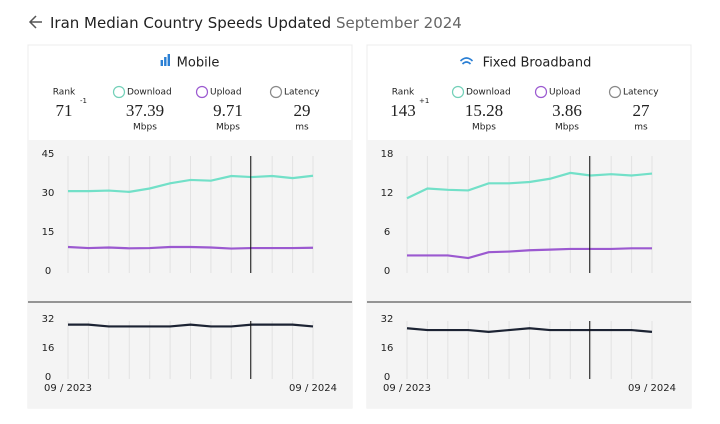 The image size is (720, 424). Describe the element at coordinates (387, 154) in the screenshot. I see `y-tick-label: 18` at that location.